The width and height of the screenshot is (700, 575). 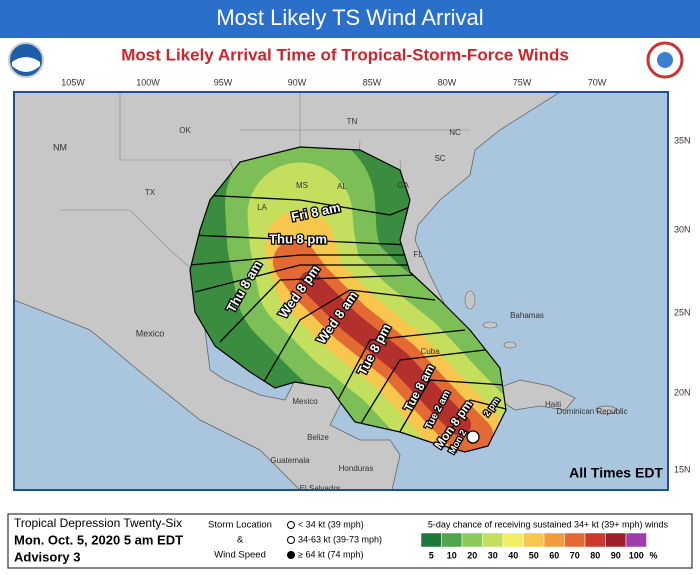 I want to click on place-label: NC, so click(x=455, y=132).